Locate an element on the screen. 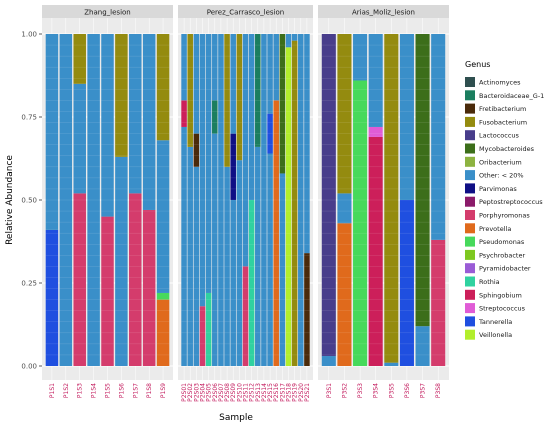 The image size is (550, 429). legend-item-mycobacteroides: Mycobacteroides is located at coordinates (500, 148).